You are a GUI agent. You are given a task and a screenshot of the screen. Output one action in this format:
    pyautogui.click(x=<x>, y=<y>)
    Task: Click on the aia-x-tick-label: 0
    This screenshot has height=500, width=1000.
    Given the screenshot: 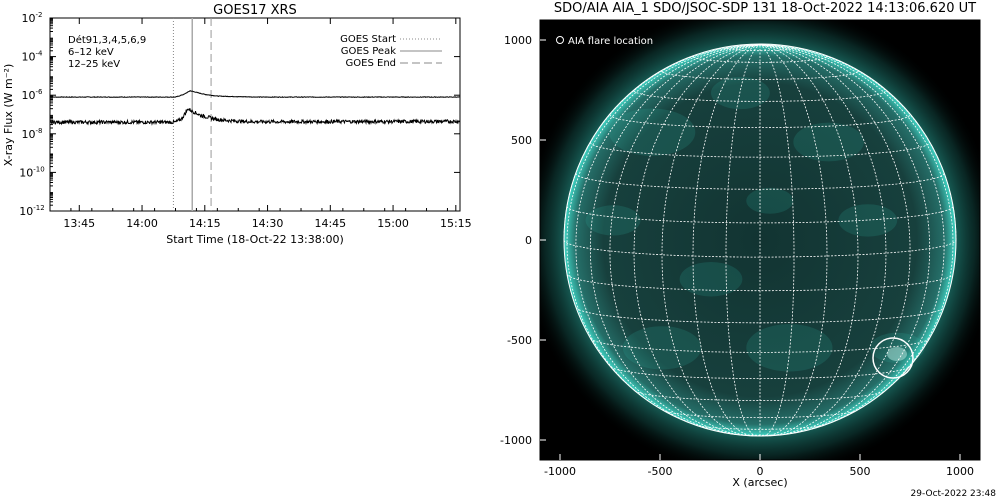 What is the action you would take?
    pyautogui.click(x=760, y=471)
    